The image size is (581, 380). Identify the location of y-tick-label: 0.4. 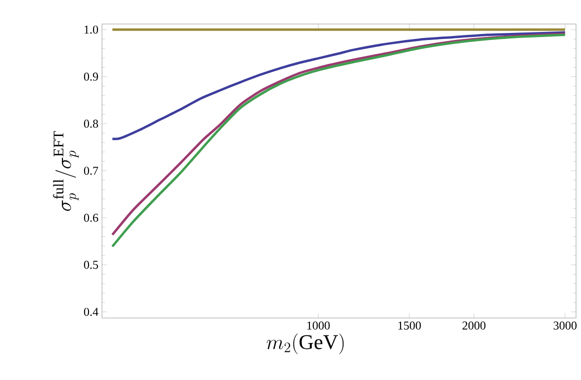
(91, 312).